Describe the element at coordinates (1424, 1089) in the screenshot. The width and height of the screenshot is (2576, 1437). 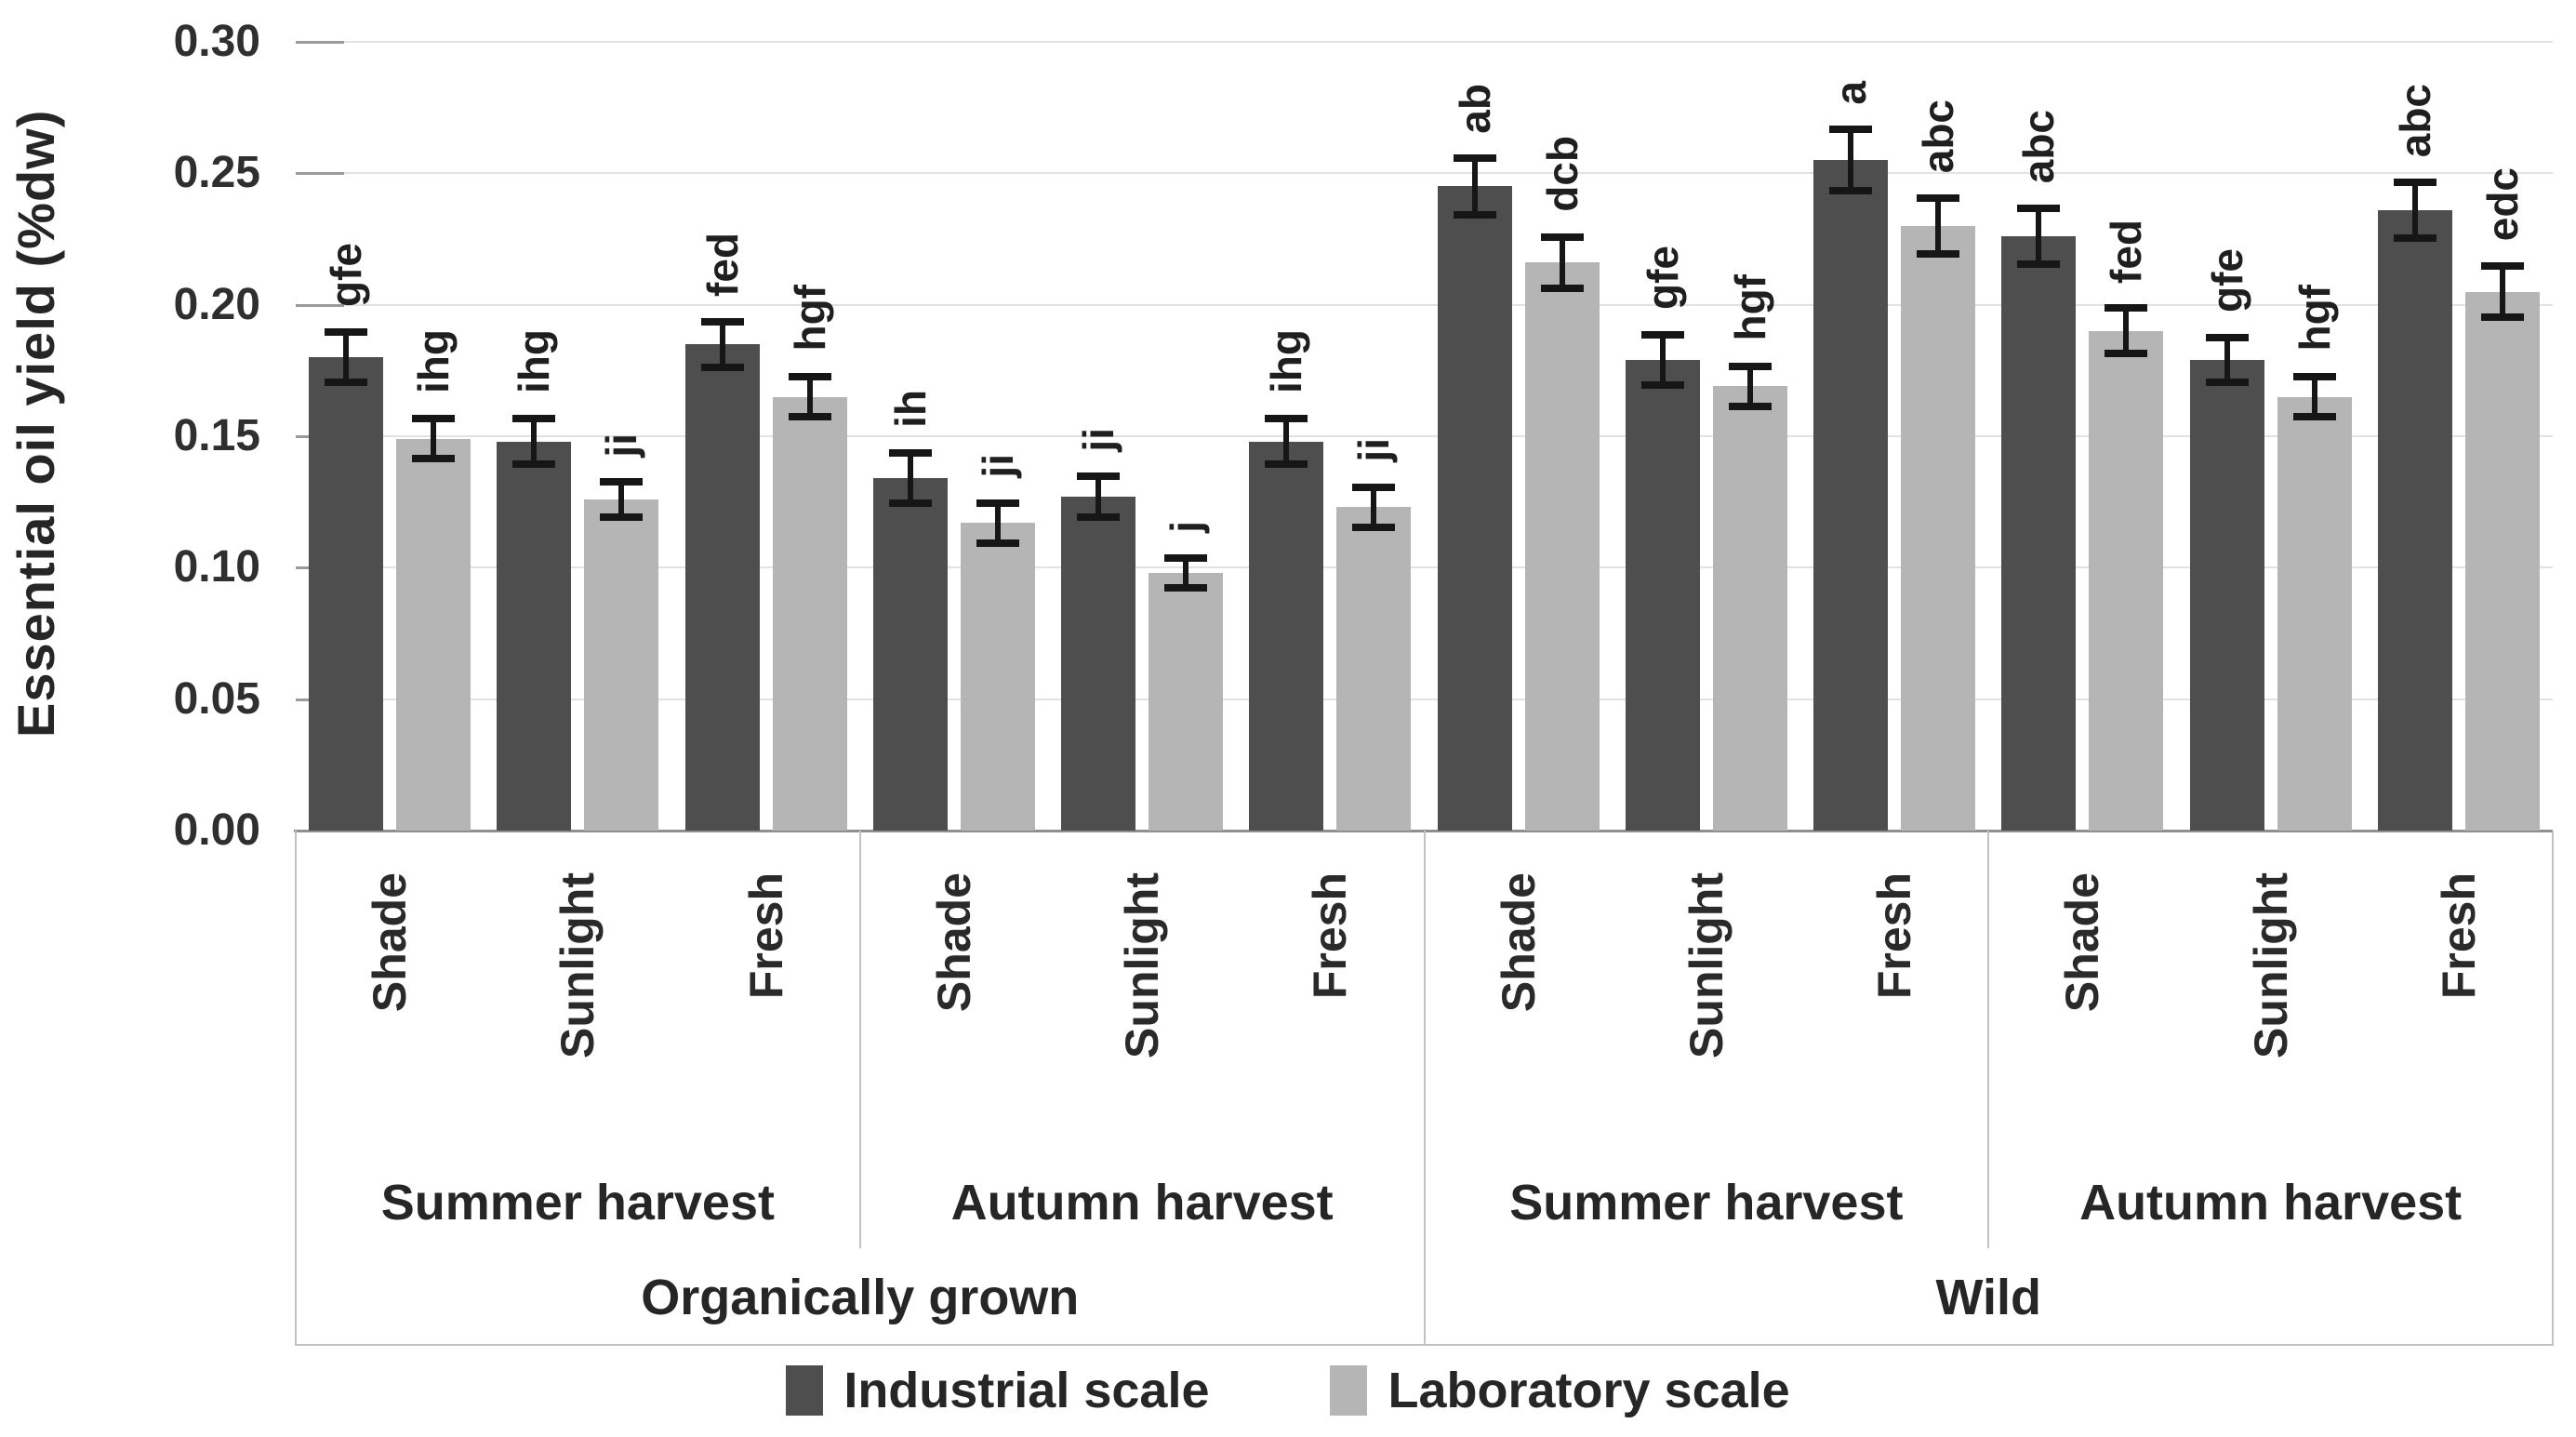
I see `band-divider-origin` at that location.